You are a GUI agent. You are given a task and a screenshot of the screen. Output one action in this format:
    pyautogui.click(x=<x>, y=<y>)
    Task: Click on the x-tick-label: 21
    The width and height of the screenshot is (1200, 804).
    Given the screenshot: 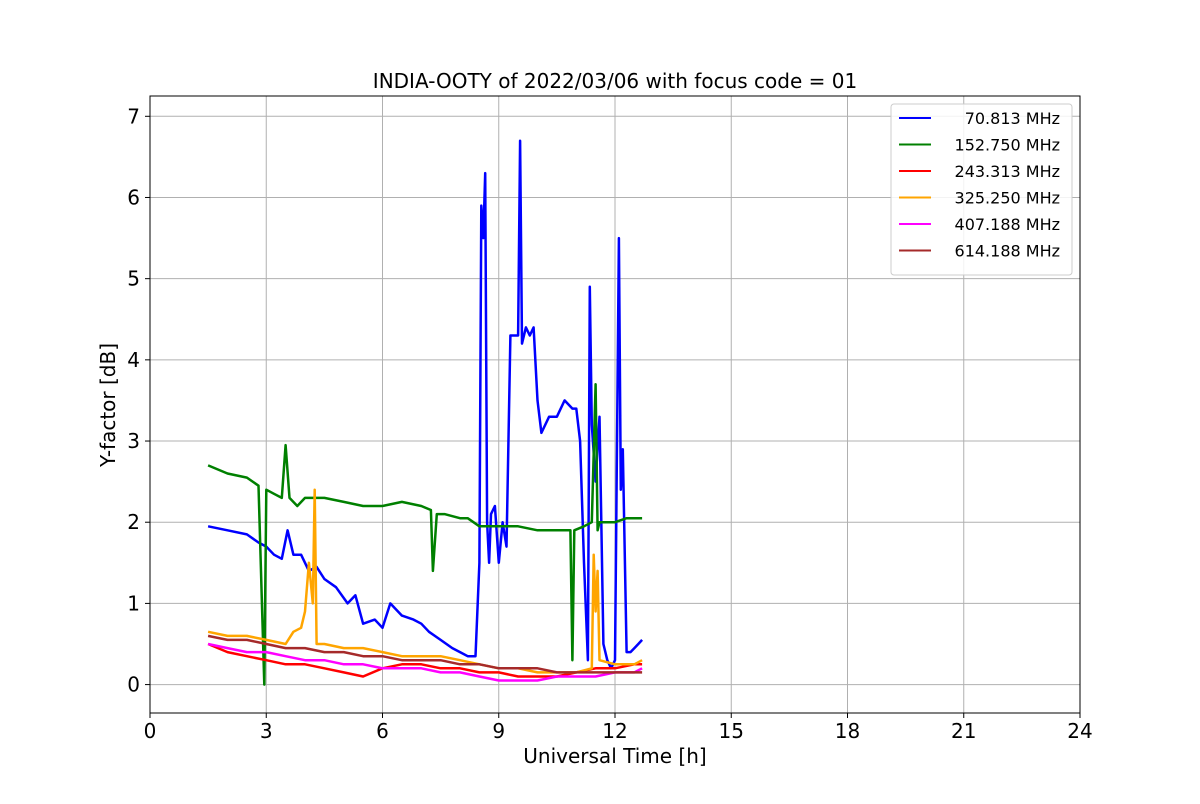 What is the action you would take?
    pyautogui.click(x=963, y=731)
    